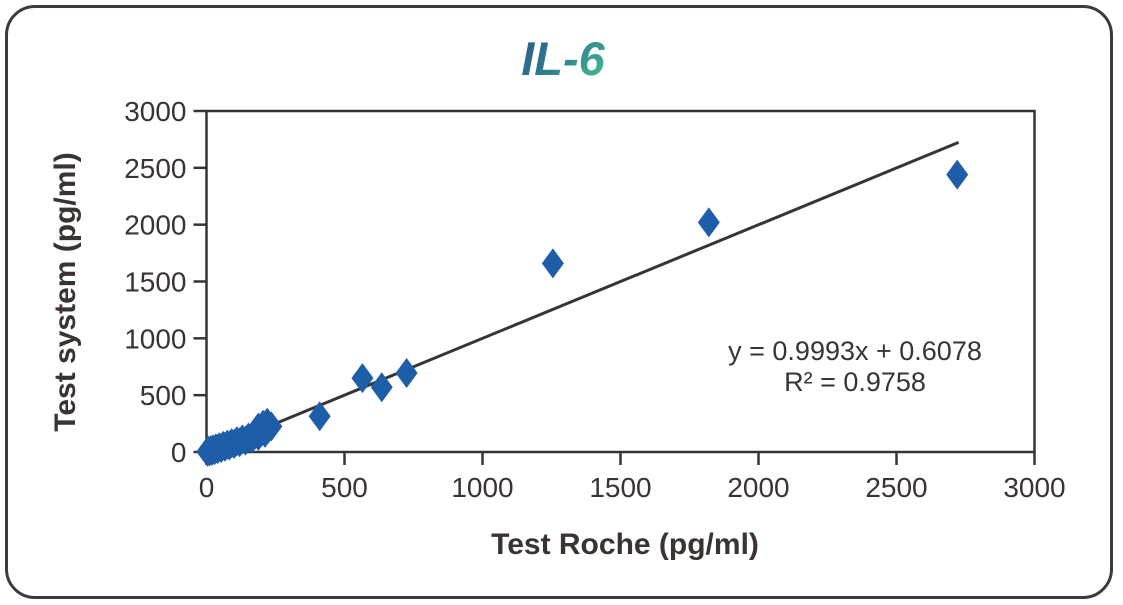 The image size is (1123, 605). I want to click on r-squared-value: R² = 0.9758, so click(855, 382).